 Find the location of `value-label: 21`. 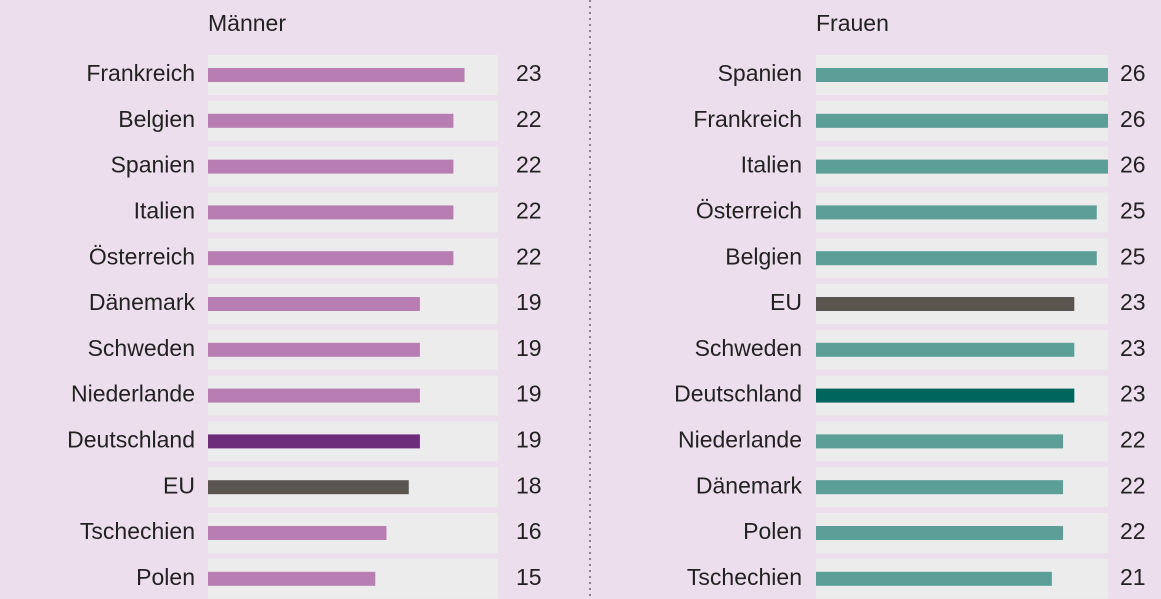

value-label: 21 is located at coordinates (1133, 577).